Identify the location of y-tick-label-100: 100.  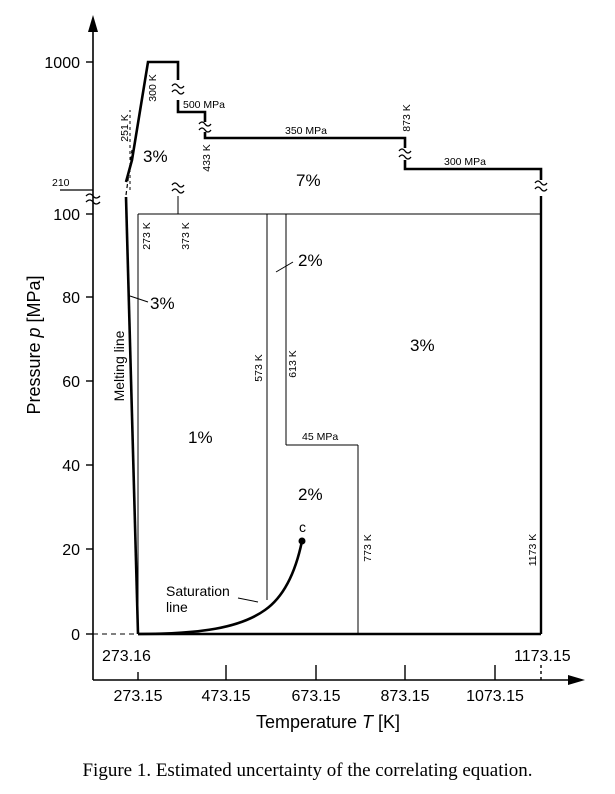
(66, 215).